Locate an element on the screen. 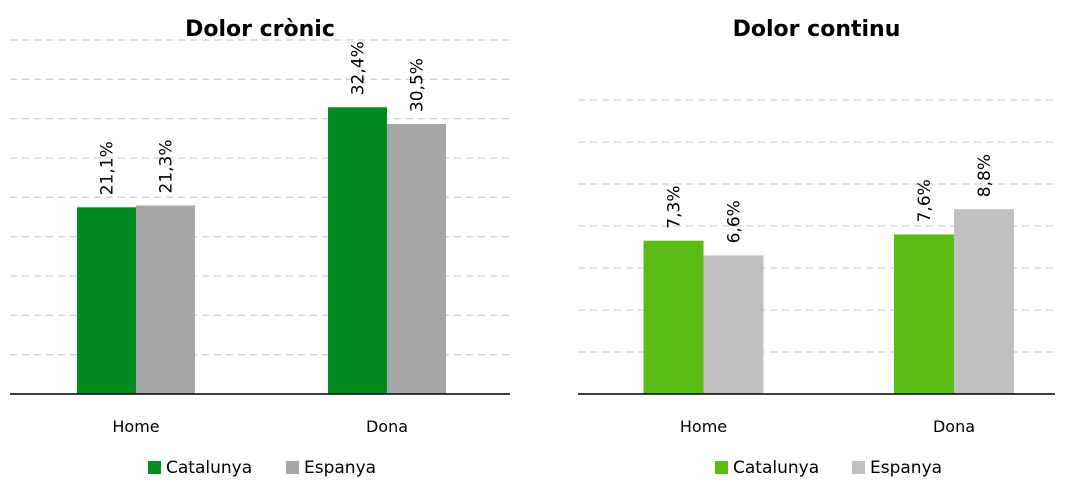 The image size is (1065, 488). data-label: 21,3% is located at coordinates (167, 166).